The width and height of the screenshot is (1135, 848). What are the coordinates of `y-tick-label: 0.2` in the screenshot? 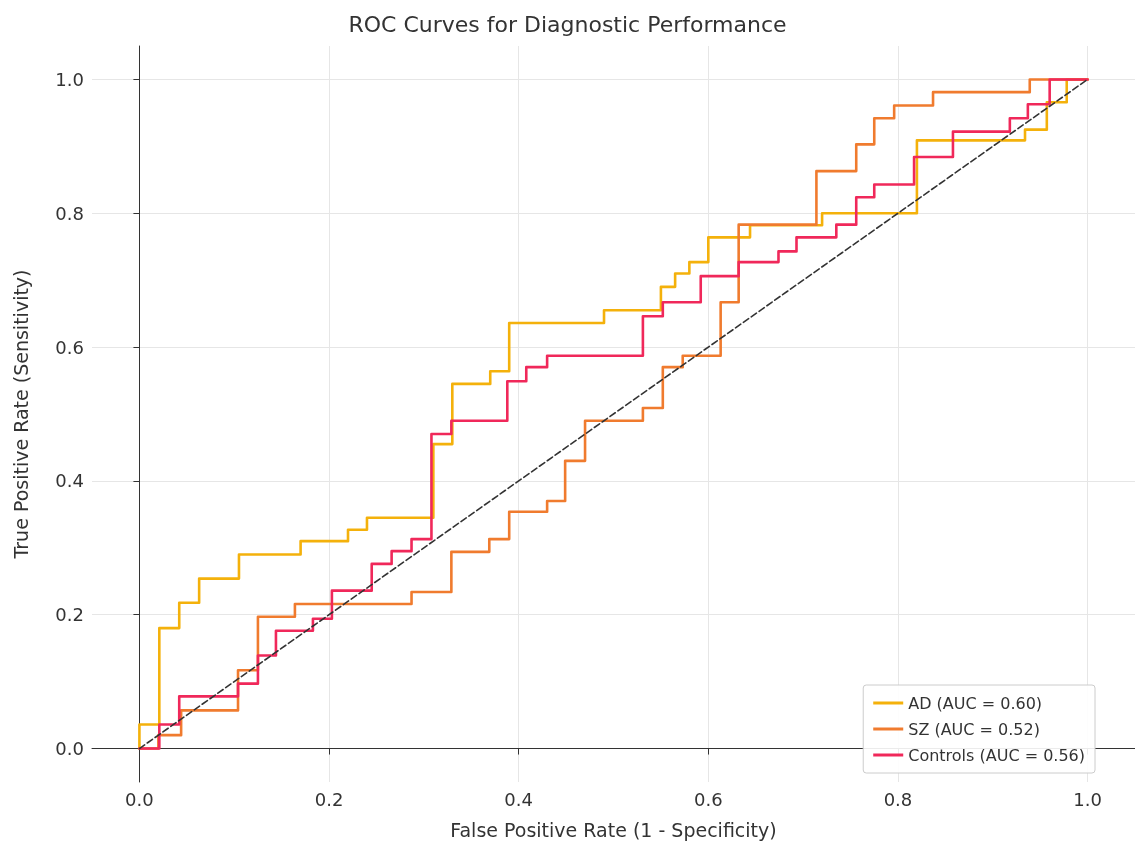 It's located at (69, 615).